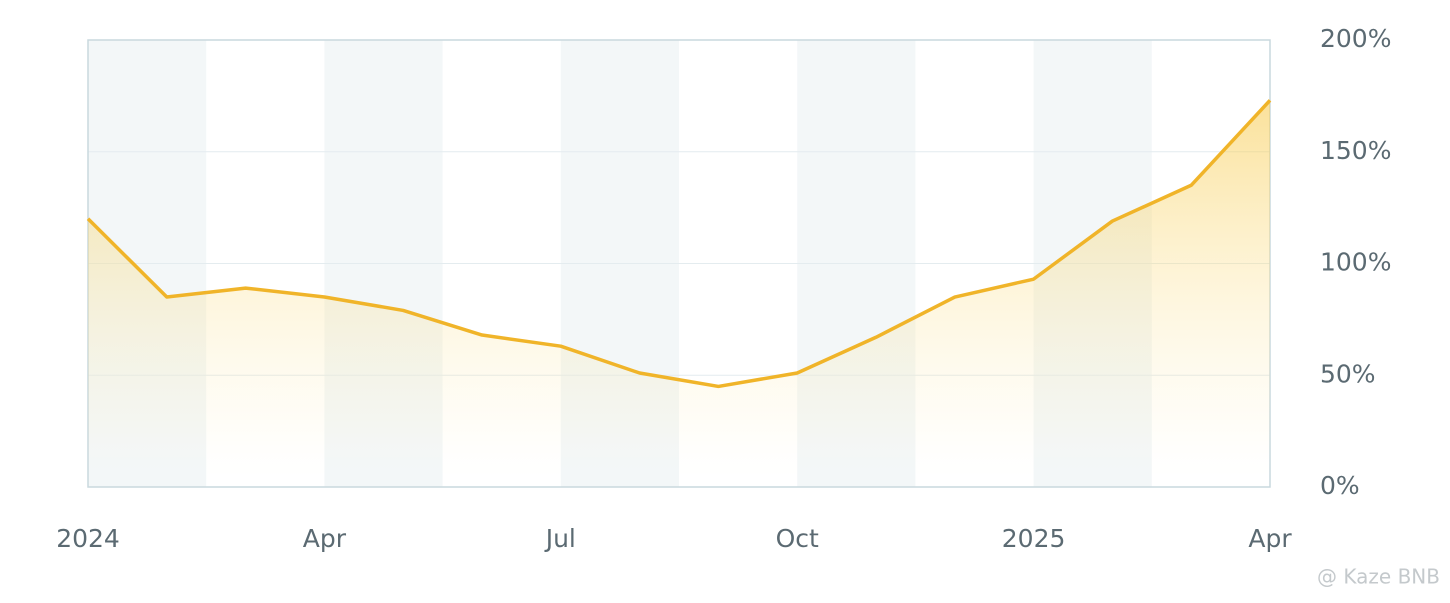 Image resolution: width=1450 pixels, height=603 pixels. Describe the element at coordinates (560, 538) in the screenshot. I see `x-tick-label: Jul` at that location.